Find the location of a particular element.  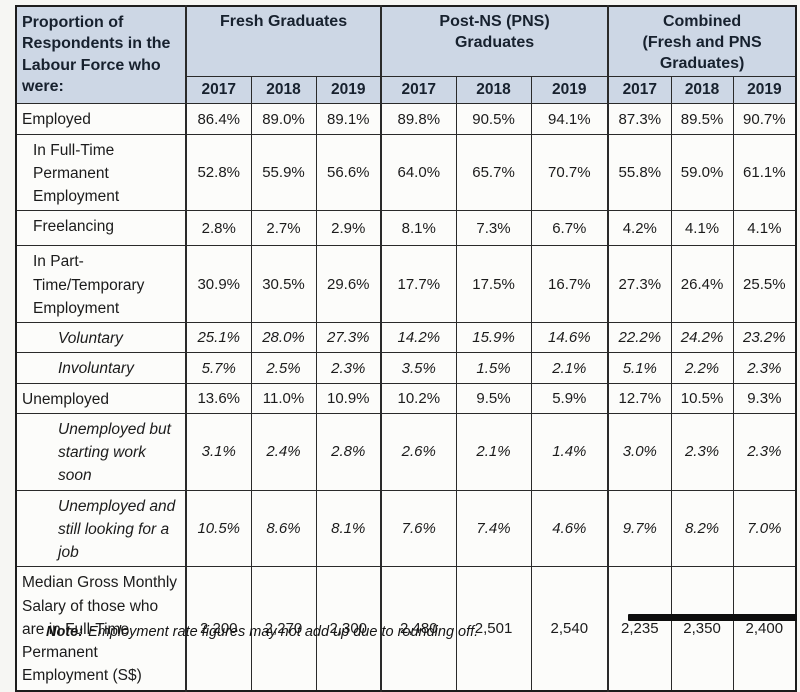

value-cell: 2,540 is located at coordinates (569, 629).